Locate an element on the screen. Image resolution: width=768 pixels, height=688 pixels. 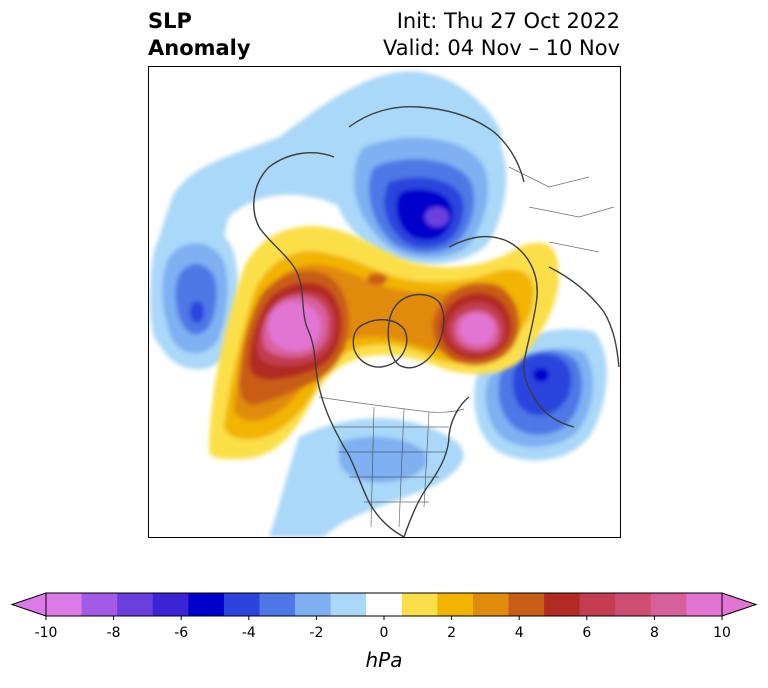
colorbar-ticks: -10 -8 -6 -4 -2 0 2 4 6 8 10 is located at coordinates (383, 628).